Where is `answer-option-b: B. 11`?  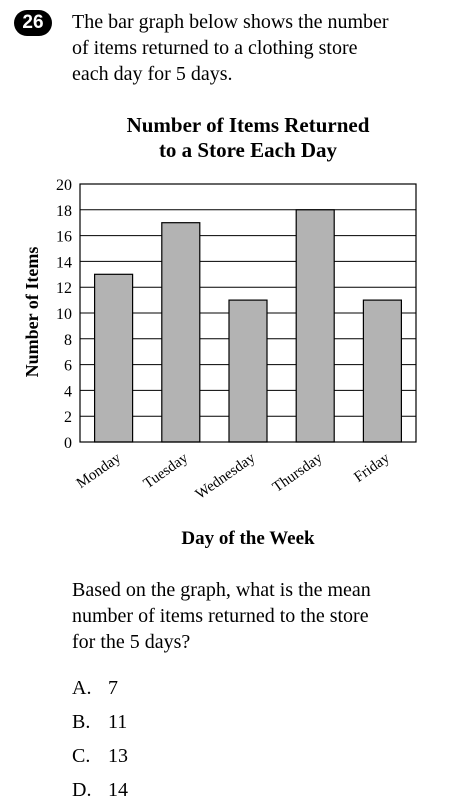
answer-option-b: B. 11 is located at coordinates (99, 722).